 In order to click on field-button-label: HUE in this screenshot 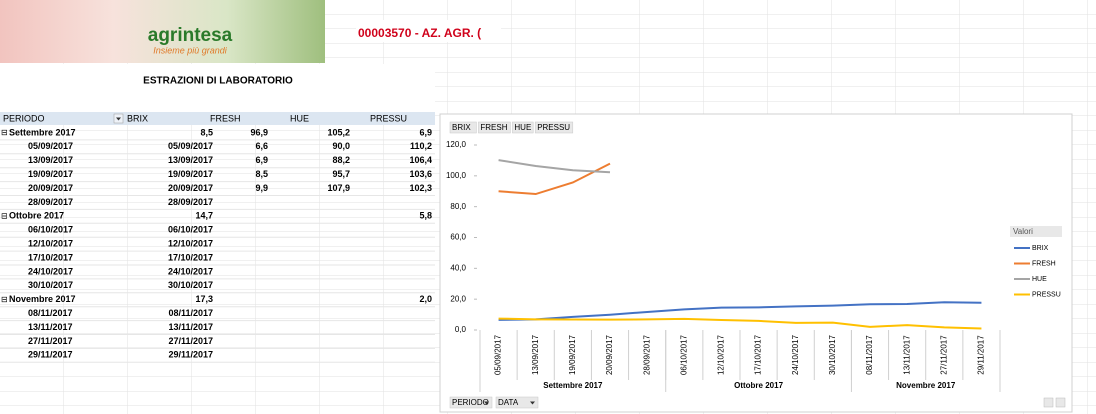, I will do `click(522, 127)`.